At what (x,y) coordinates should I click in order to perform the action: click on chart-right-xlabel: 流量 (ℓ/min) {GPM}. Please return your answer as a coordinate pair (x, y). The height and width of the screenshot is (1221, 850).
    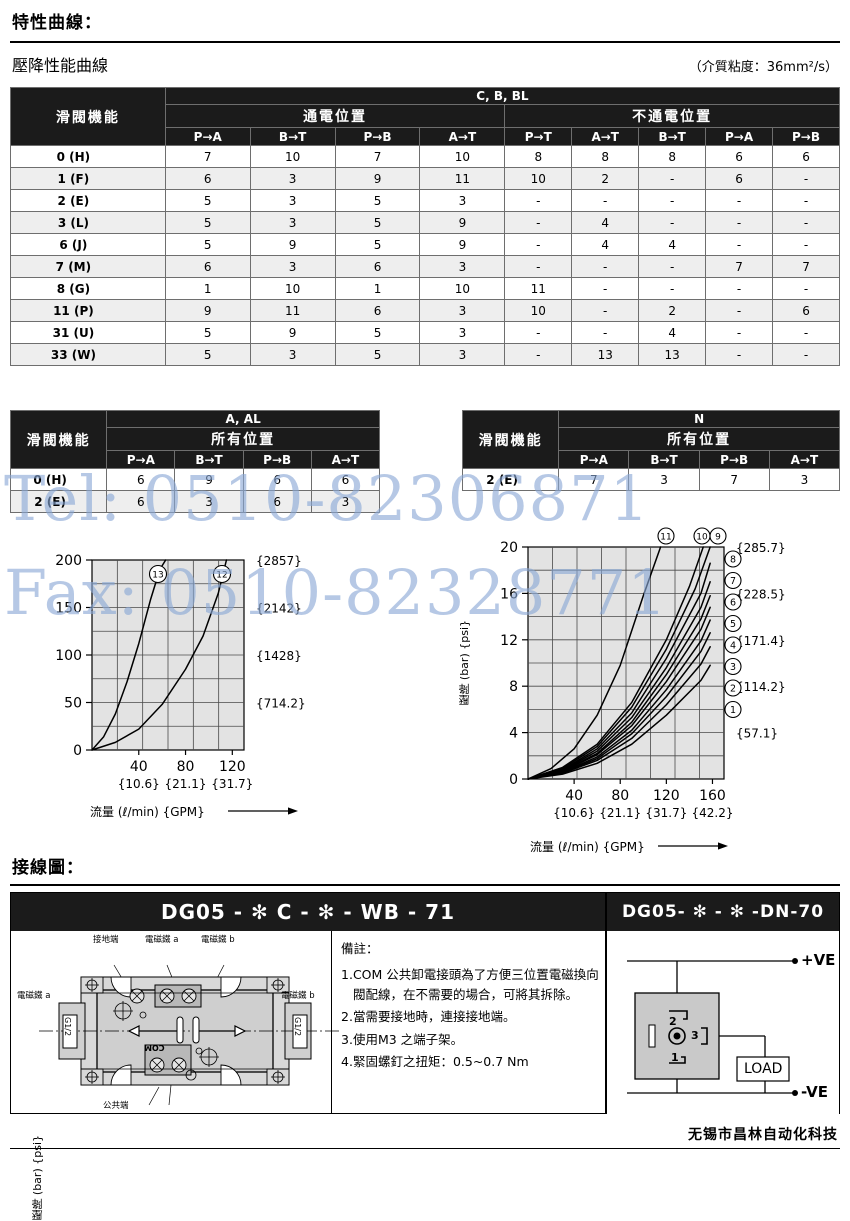
    Looking at the image, I should click on (587, 847).